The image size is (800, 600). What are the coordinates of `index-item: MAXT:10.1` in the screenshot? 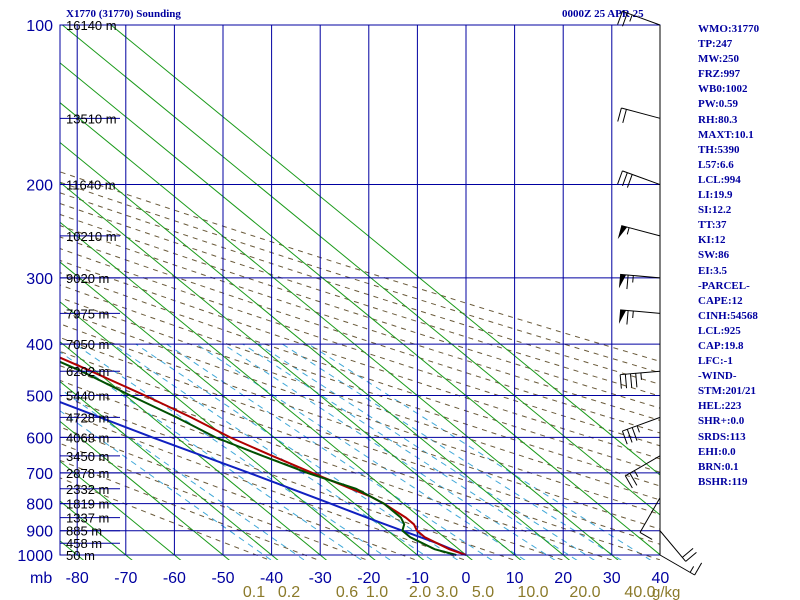 It's located at (726, 134).